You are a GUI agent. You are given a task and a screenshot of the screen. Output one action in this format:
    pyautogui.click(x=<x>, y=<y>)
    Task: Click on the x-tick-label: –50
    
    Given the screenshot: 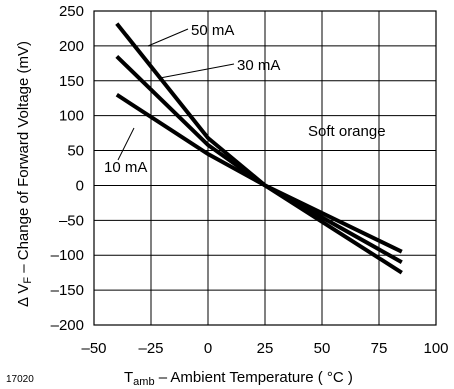 What is the action you would take?
    pyautogui.click(x=93, y=348)
    